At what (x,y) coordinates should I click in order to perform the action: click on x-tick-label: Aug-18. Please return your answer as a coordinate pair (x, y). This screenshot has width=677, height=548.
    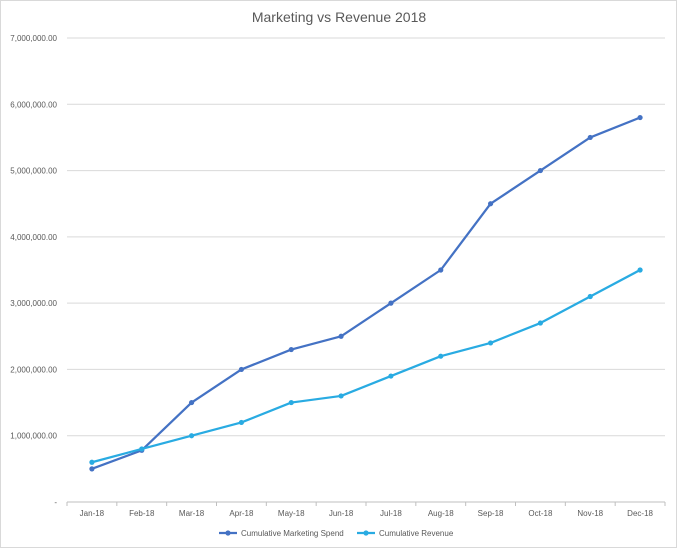
    Looking at the image, I should click on (441, 513).